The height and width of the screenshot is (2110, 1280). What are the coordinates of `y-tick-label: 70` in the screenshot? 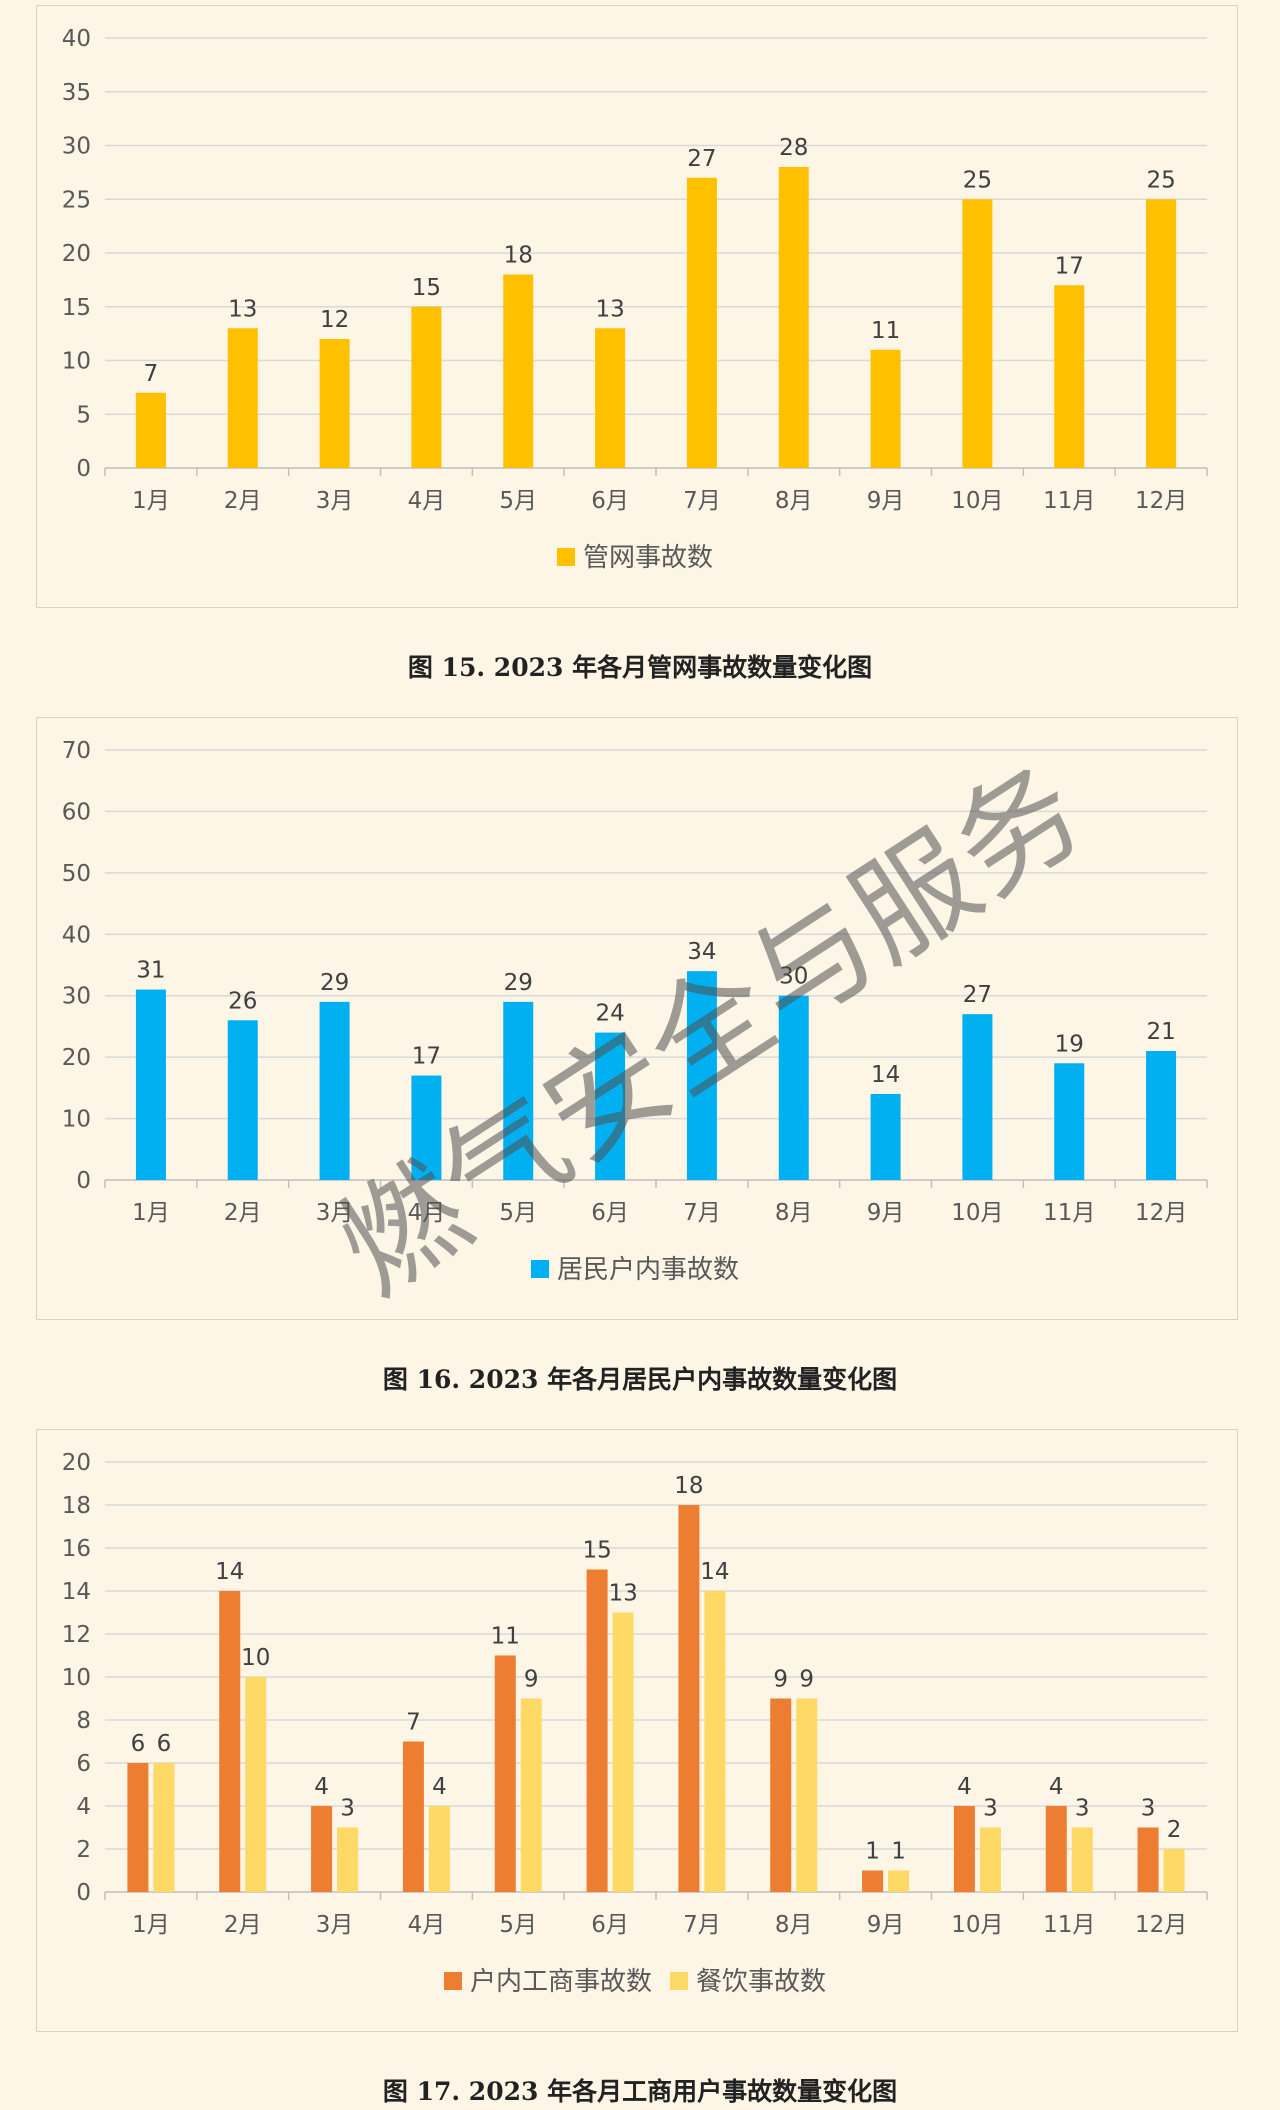 It's located at (76, 751).